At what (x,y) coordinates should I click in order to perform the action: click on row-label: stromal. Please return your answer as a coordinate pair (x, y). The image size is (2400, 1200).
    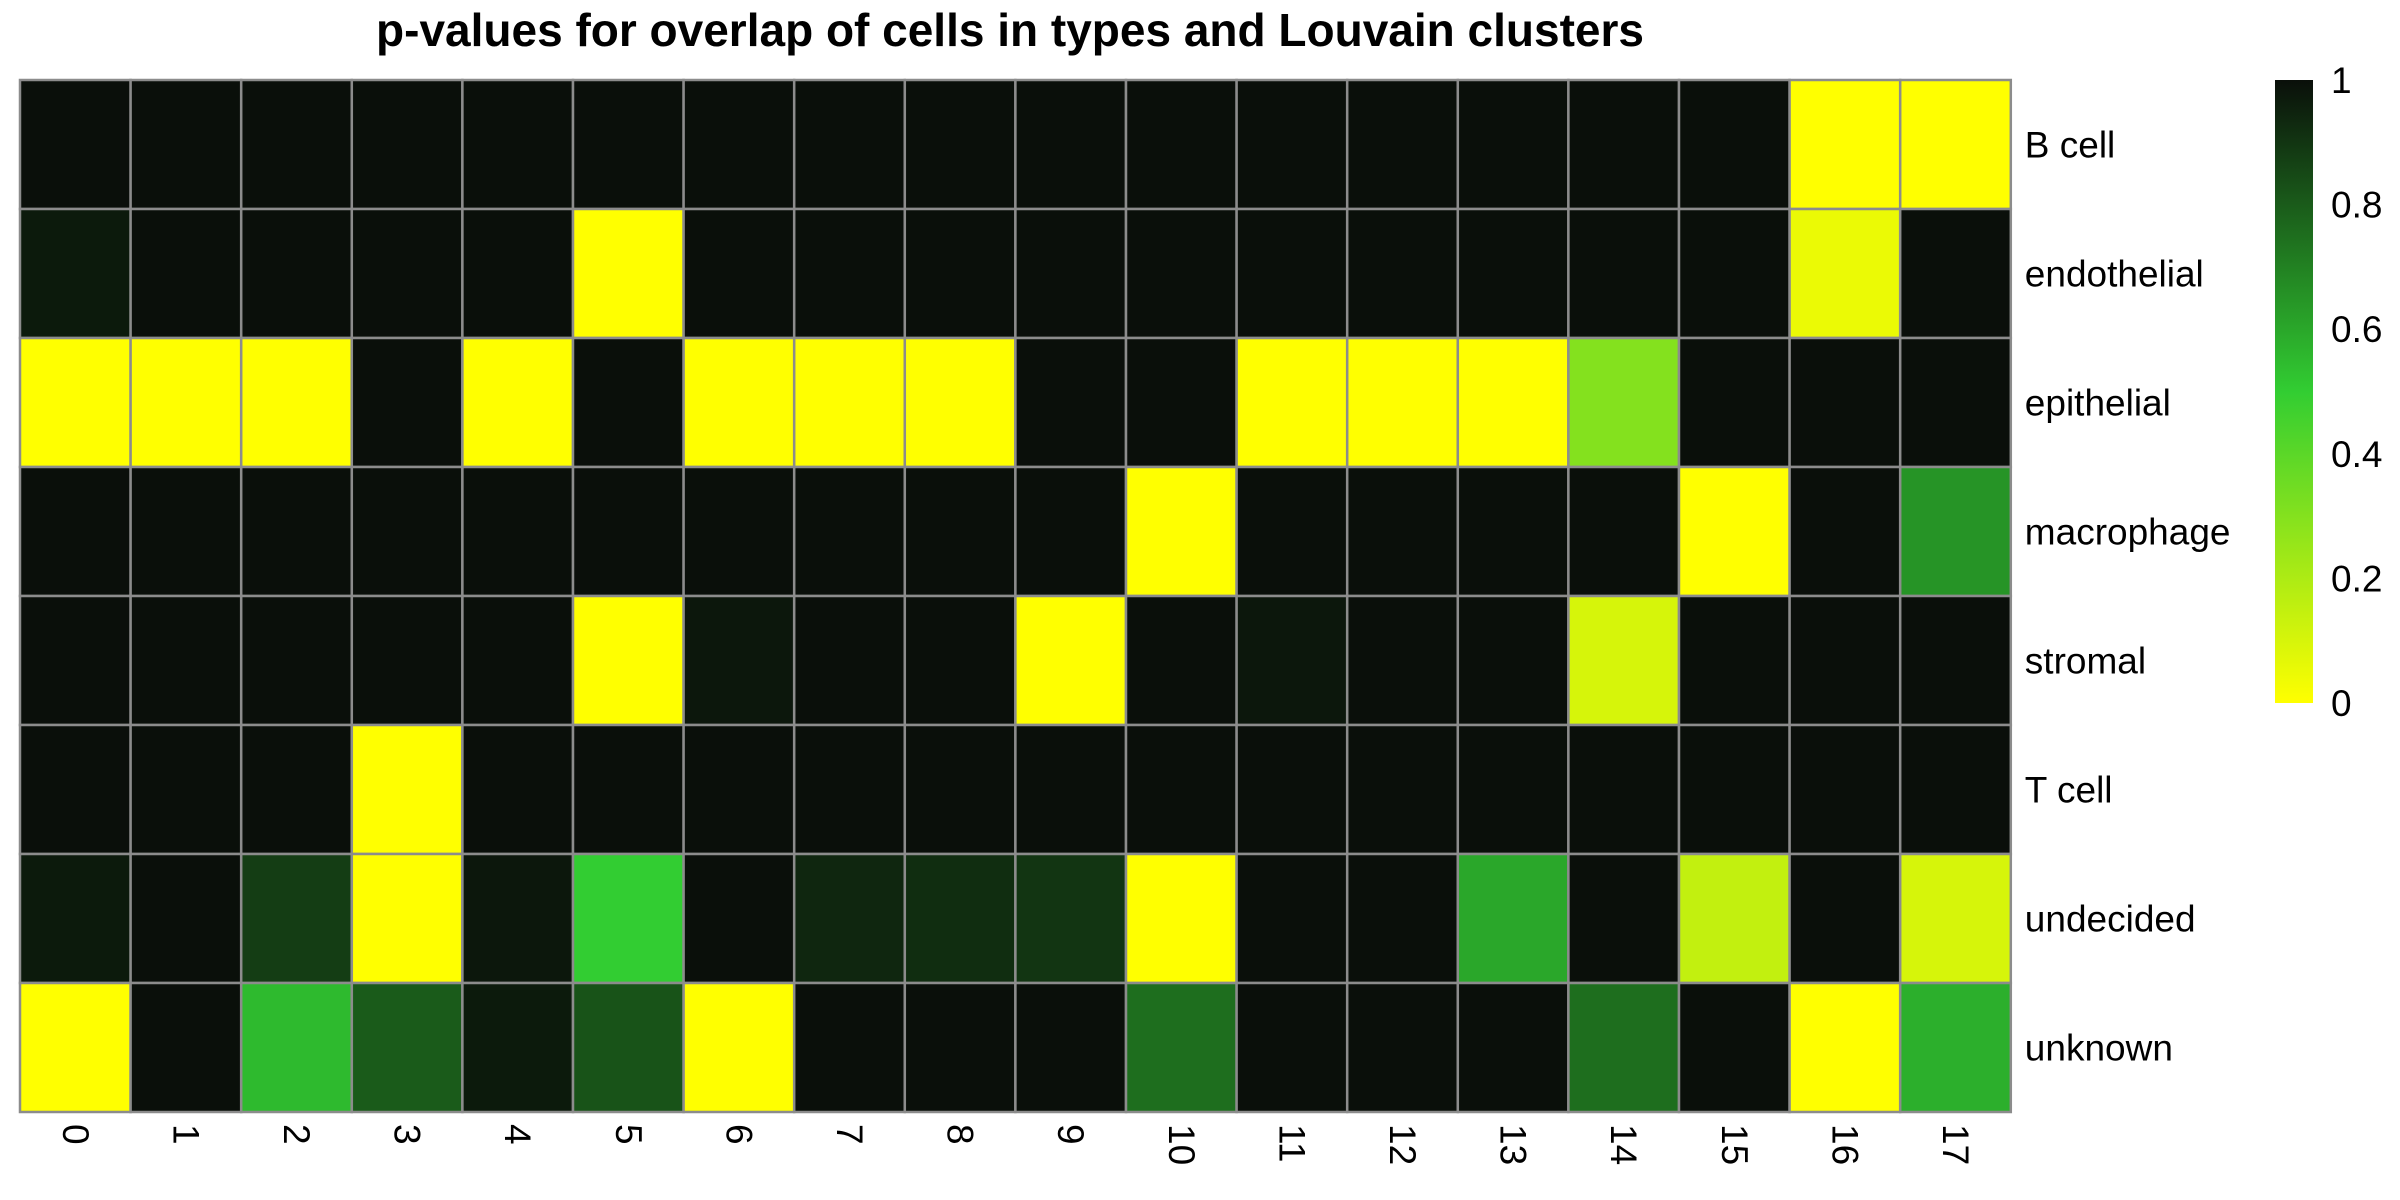
    Looking at the image, I should click on (2085, 661).